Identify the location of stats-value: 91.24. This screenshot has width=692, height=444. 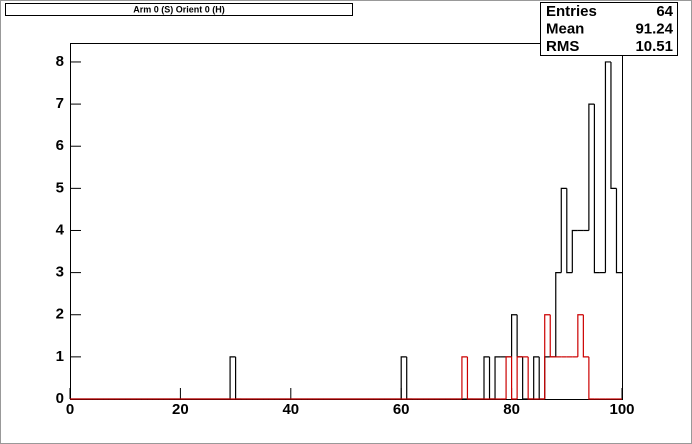
(654, 28).